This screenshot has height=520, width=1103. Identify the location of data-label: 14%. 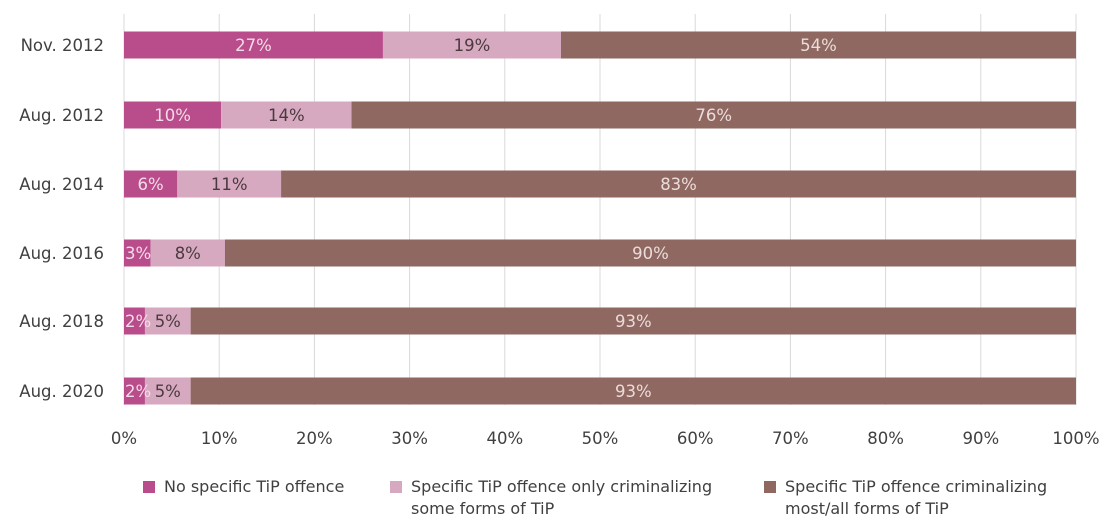
(286, 115).